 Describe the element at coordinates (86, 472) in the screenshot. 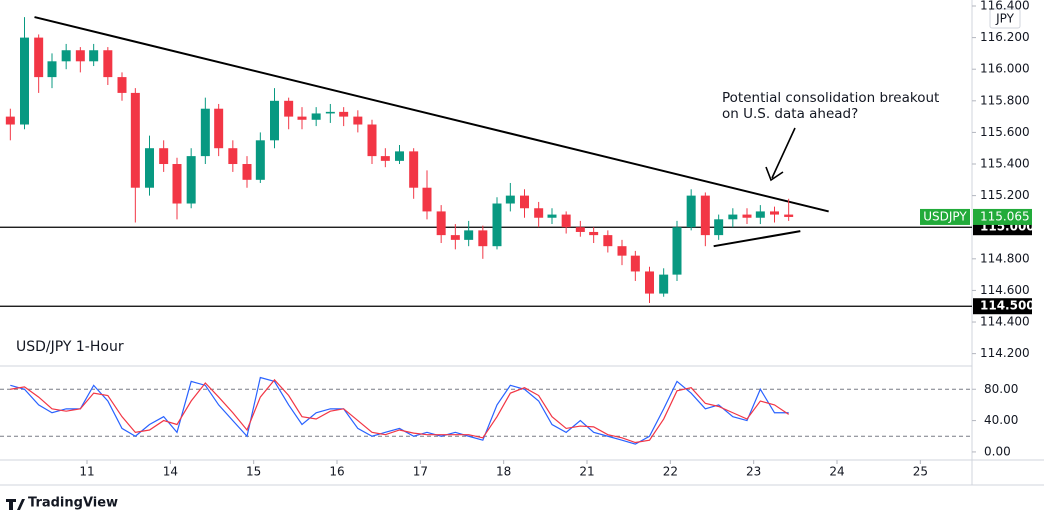

I see `x-tick-label: 11` at that location.